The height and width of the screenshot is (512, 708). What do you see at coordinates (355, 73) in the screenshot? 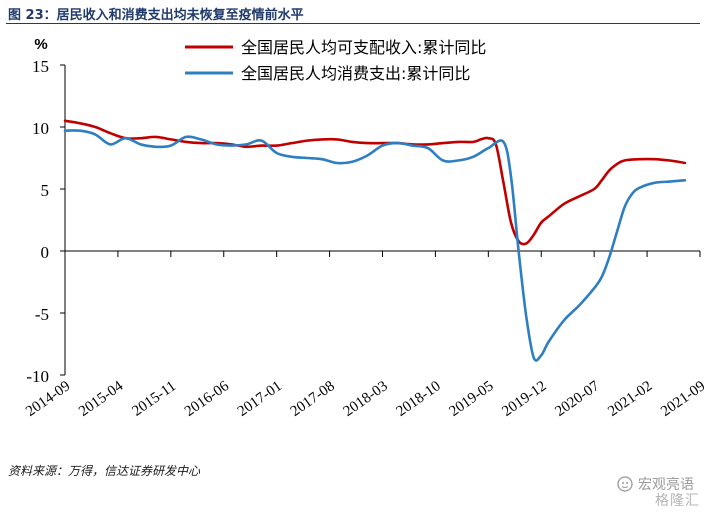
I see `legend-label: 全国居民人均消费支出:累计同比` at bounding box center [355, 73].